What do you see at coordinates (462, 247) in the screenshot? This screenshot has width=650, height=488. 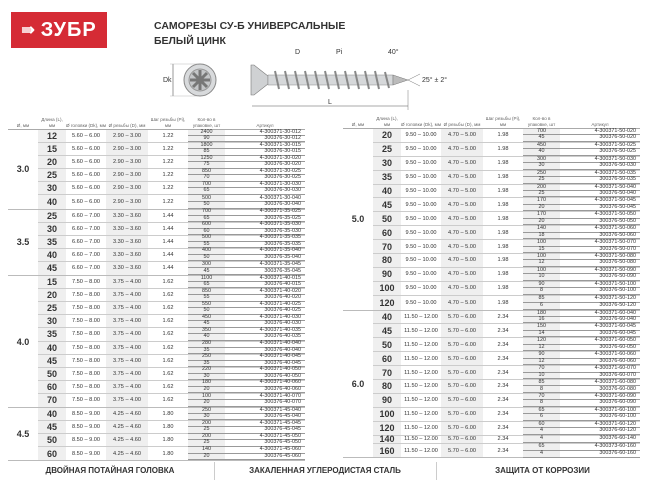 I see `thread-diameter-cell: 4.70 – 5.00` at bounding box center [462, 247].